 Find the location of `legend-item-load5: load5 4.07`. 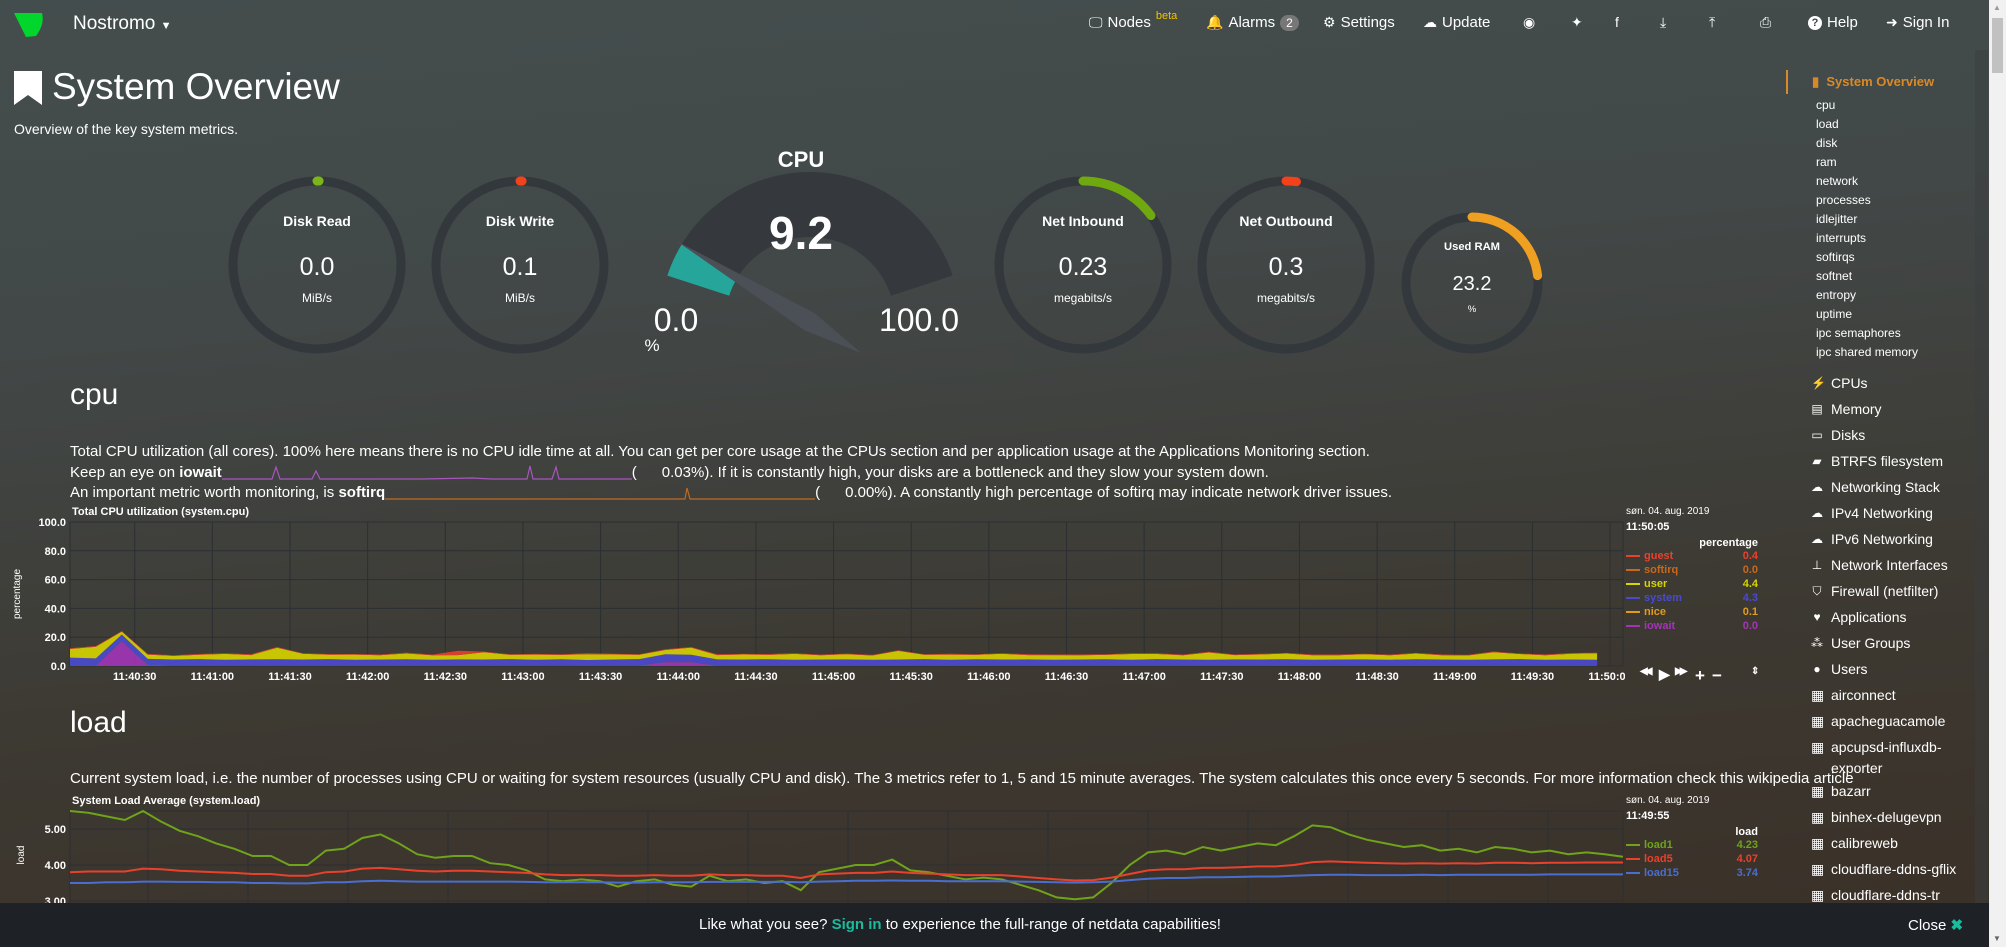

legend-item-load5: load5 4.07 is located at coordinates (1692, 859).